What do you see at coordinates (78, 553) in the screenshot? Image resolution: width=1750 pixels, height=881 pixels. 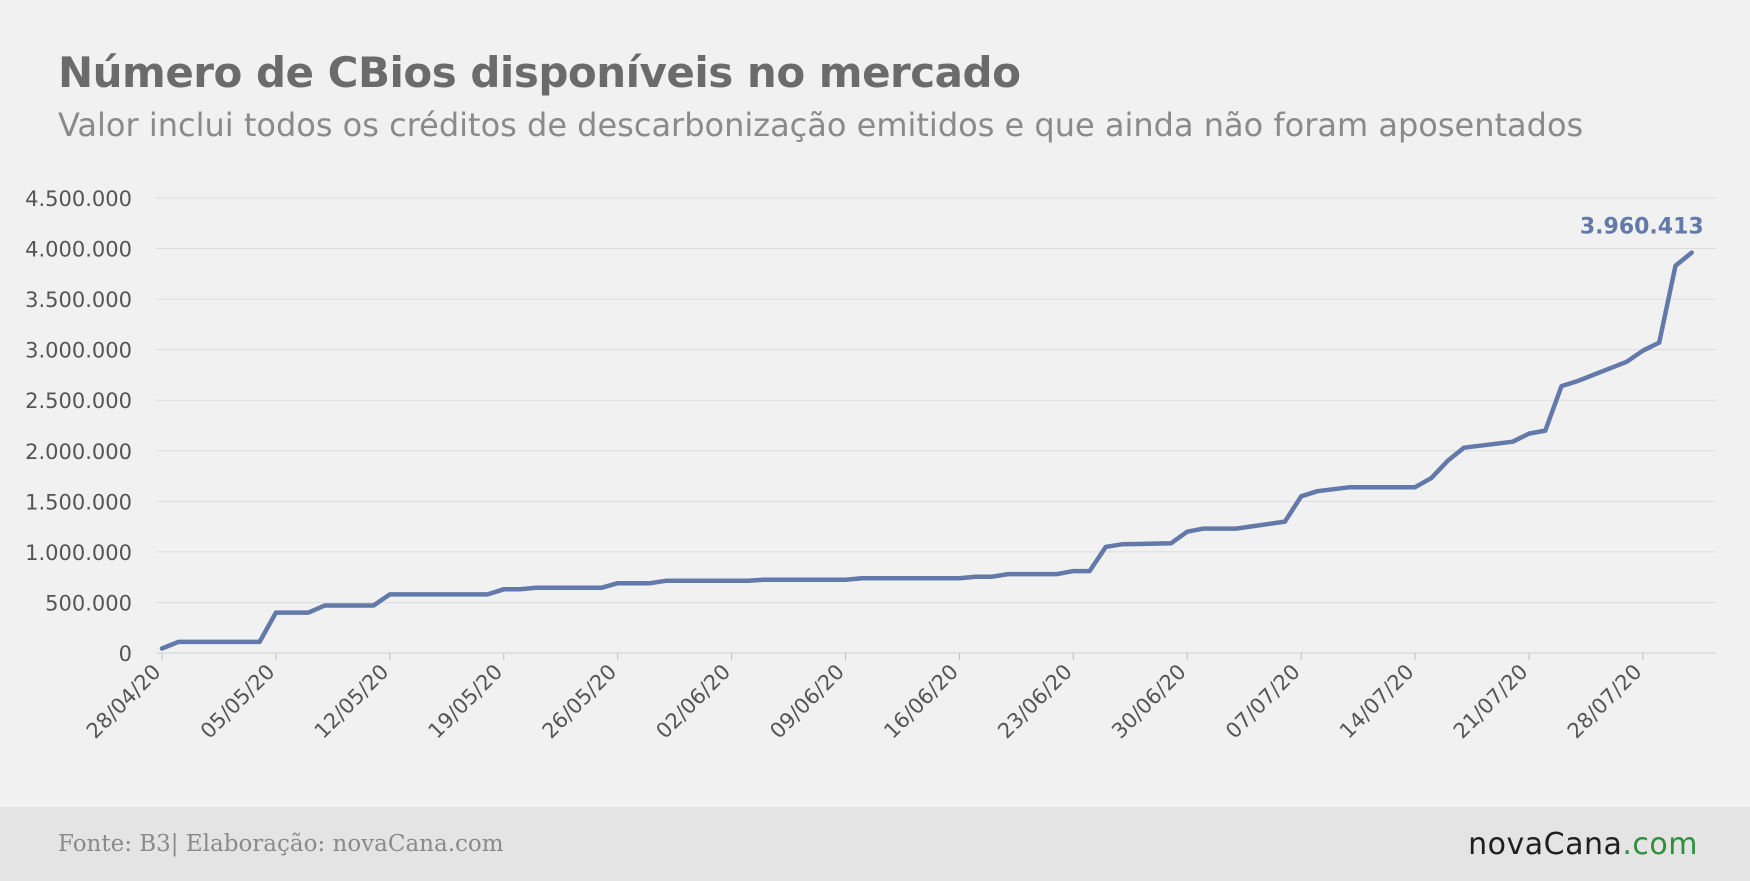 I see `y-tick-label: 1.000.000` at bounding box center [78, 553].